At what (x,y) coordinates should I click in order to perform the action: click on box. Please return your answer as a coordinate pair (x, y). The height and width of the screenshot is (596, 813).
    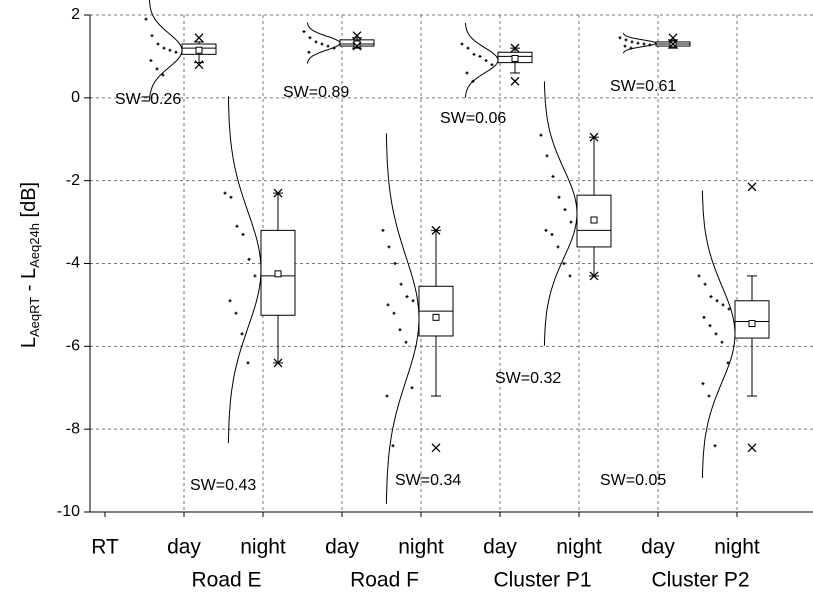
    Looking at the image, I should click on (752, 319).